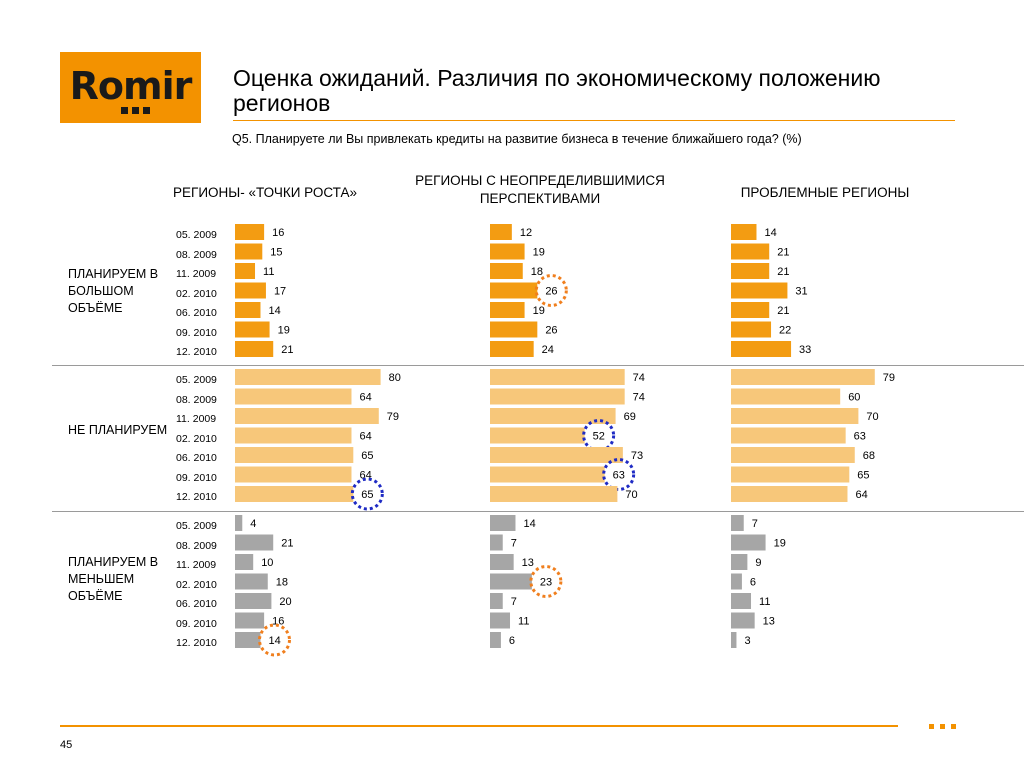  I want to click on period-label: 06. 2010, so click(196, 604).